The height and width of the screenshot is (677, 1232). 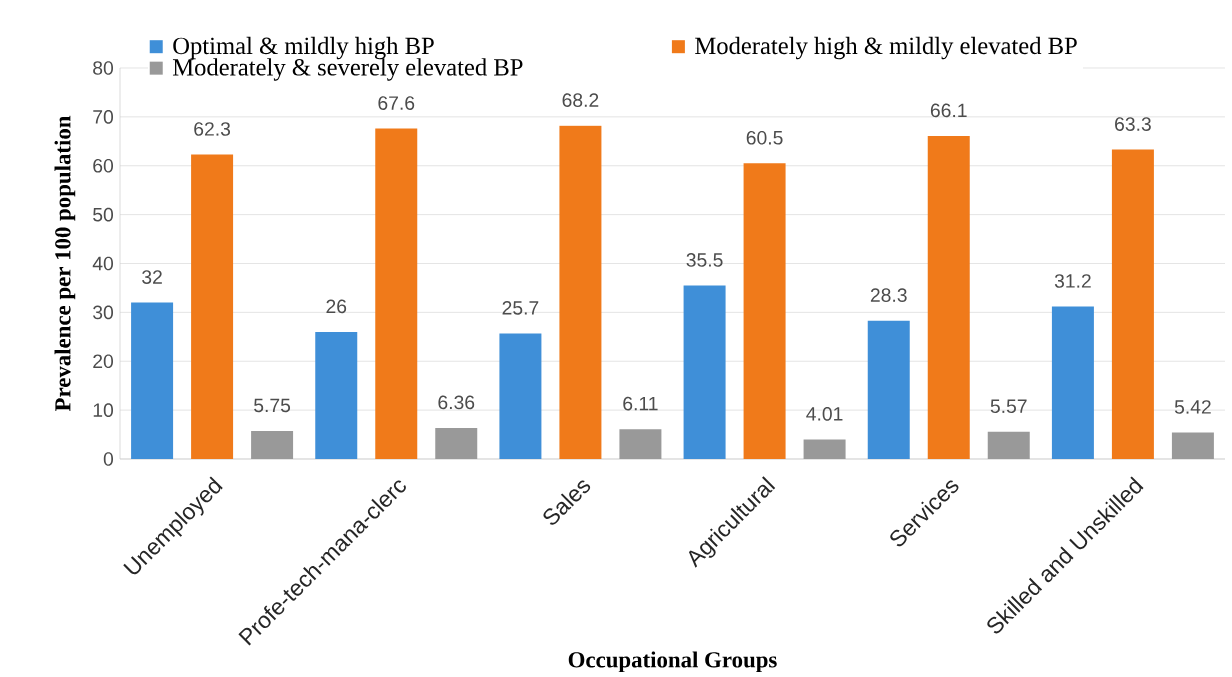 I want to click on y-tick-label: 80, so click(x=103, y=68).